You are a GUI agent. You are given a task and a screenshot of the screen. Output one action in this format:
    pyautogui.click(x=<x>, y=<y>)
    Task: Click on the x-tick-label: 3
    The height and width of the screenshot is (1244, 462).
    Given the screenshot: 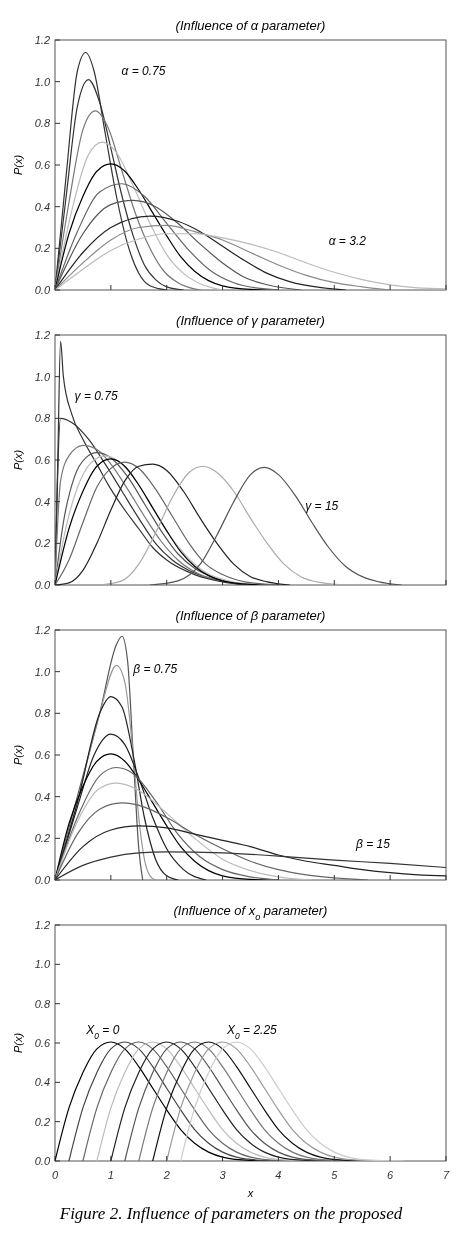 What is the action you would take?
    pyautogui.click(x=223, y=1175)
    